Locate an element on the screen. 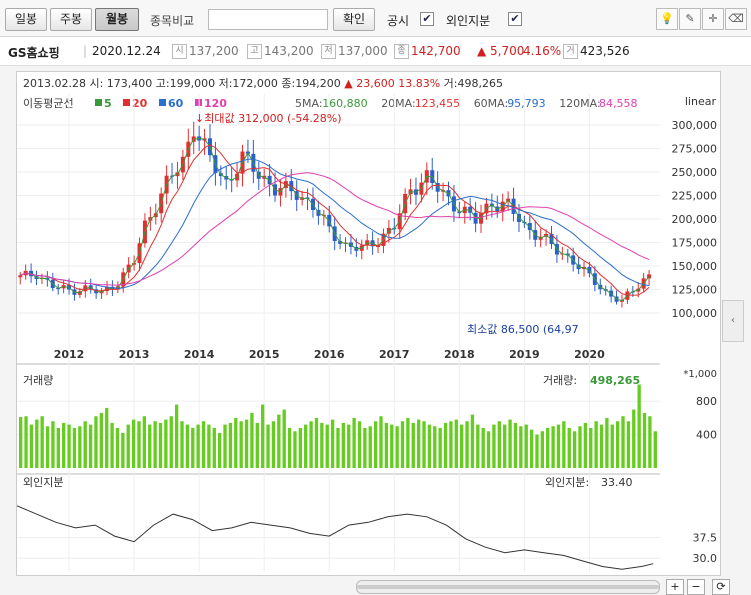  price-tick-label: 150,000 is located at coordinates (695, 266).